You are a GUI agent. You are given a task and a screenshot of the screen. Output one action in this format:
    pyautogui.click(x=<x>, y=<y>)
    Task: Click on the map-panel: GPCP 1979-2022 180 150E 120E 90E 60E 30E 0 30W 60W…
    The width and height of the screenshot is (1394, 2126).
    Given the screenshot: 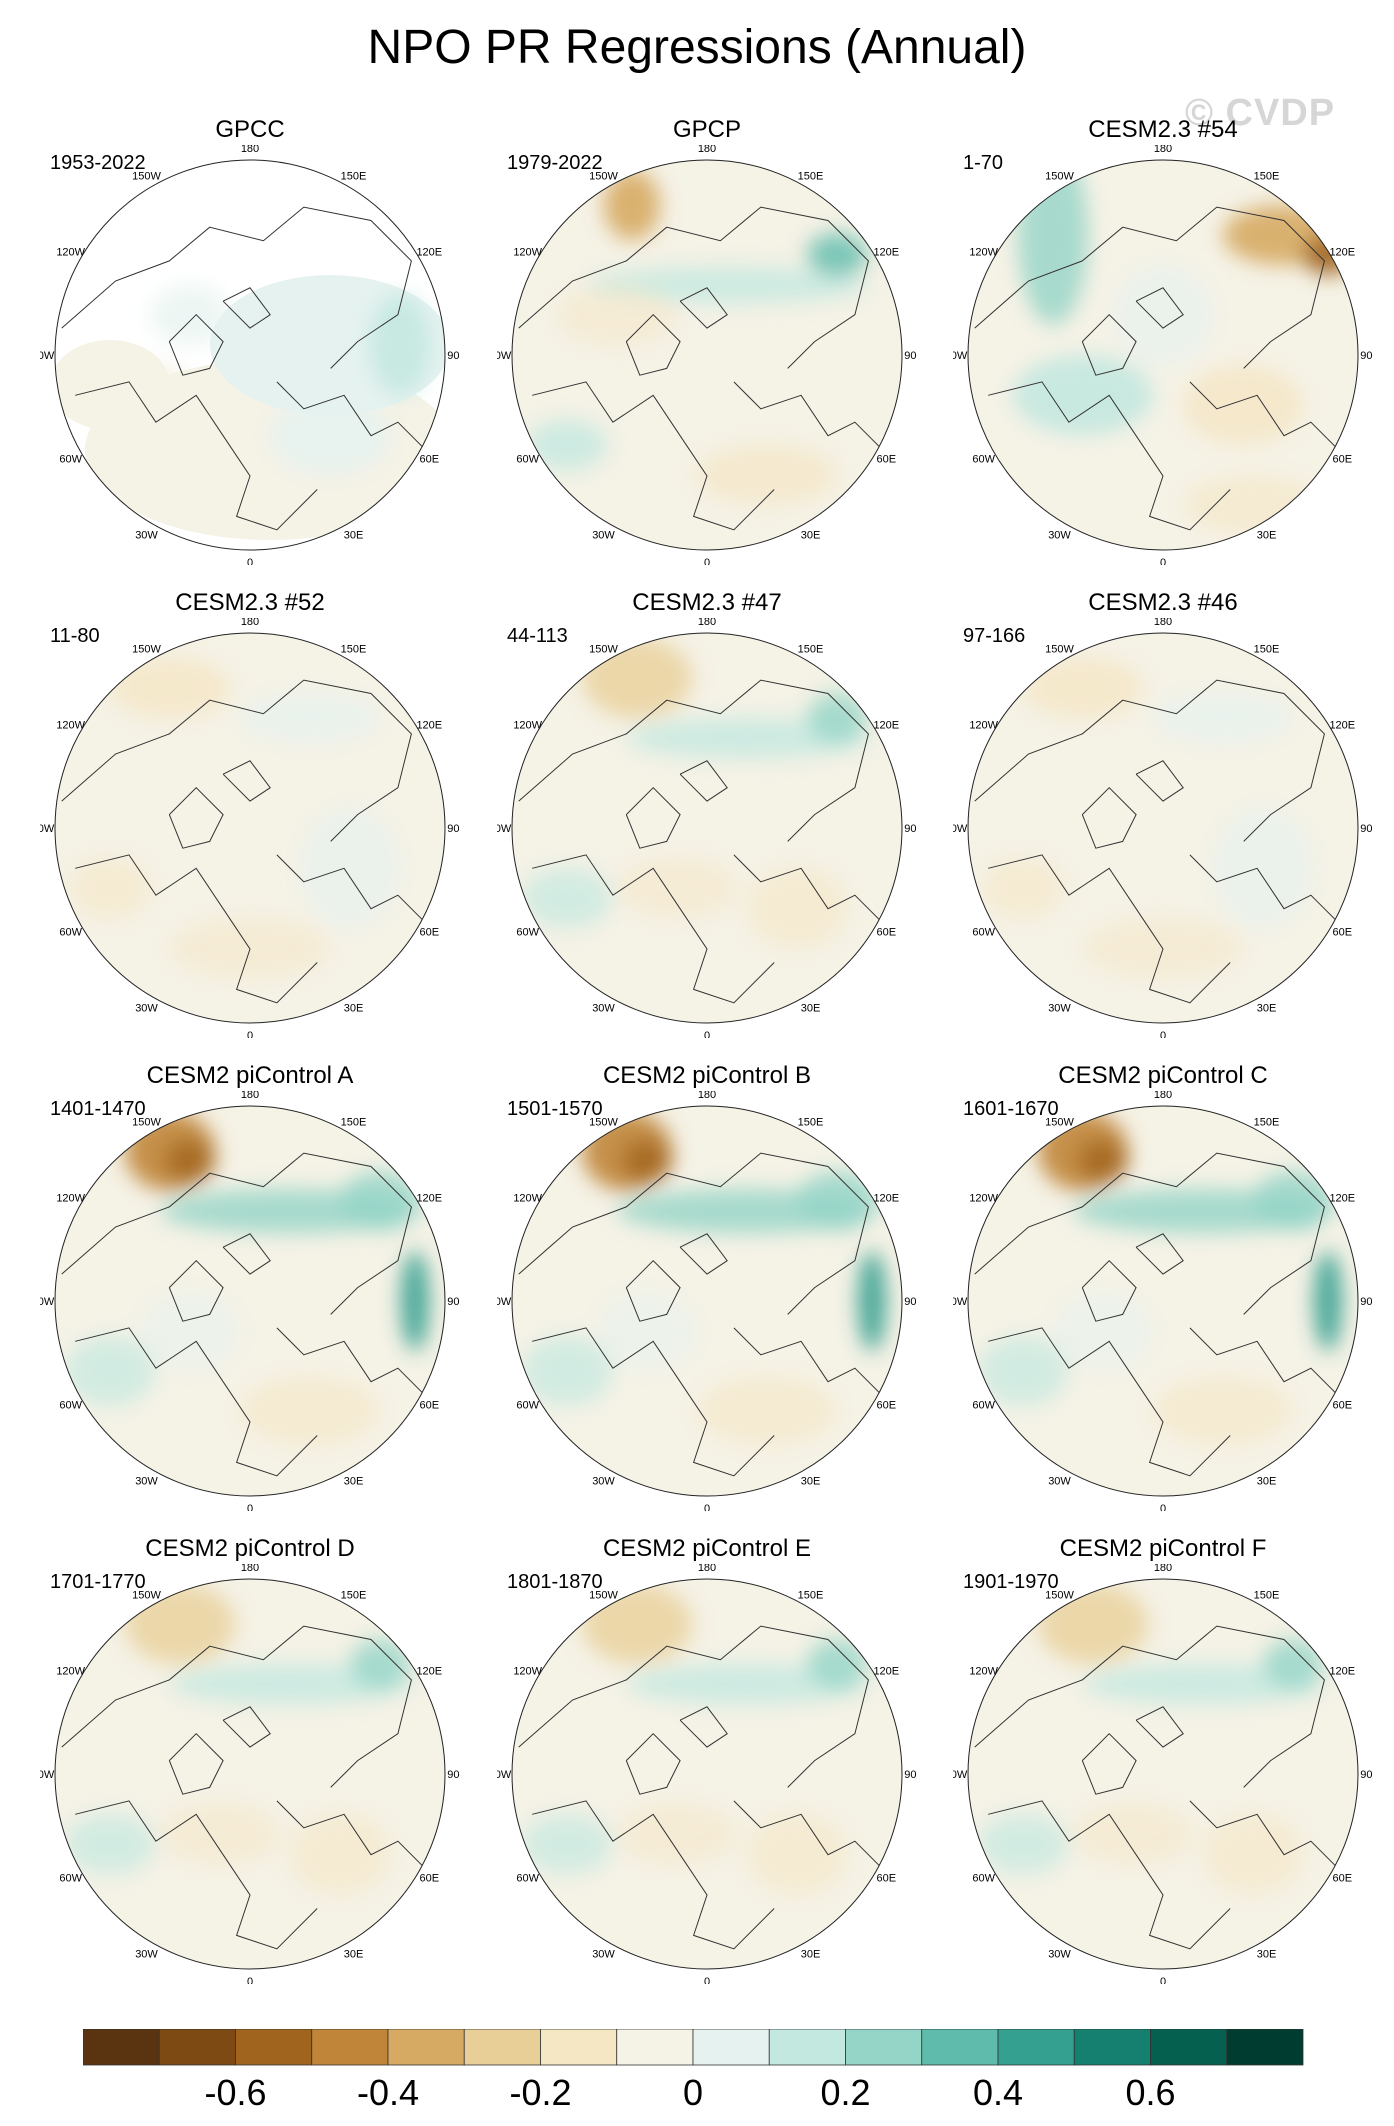 What is the action you would take?
    pyautogui.click(x=707, y=350)
    